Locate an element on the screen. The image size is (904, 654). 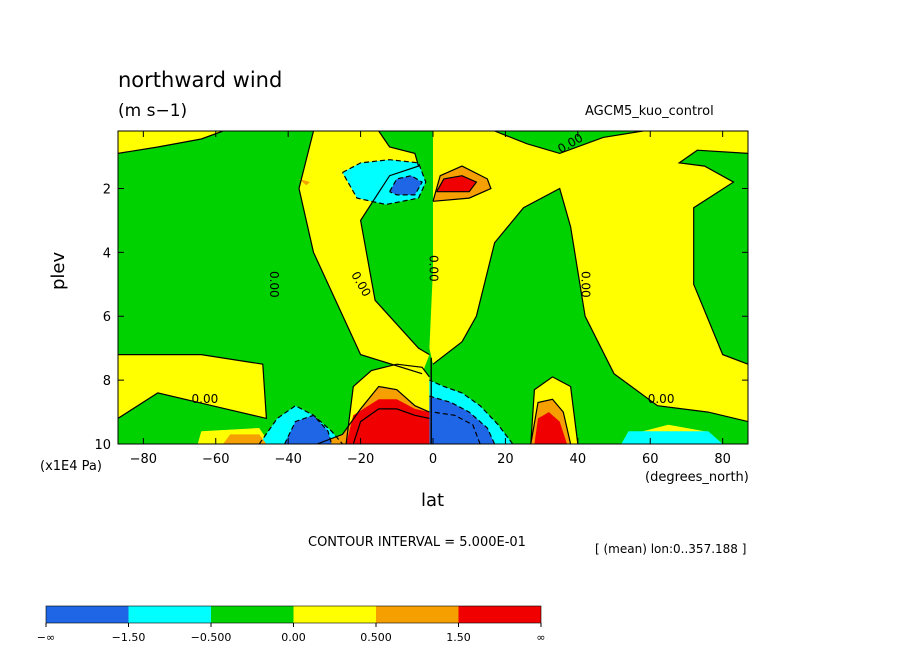
y-tick-label: 10 is located at coordinates (102, 445).